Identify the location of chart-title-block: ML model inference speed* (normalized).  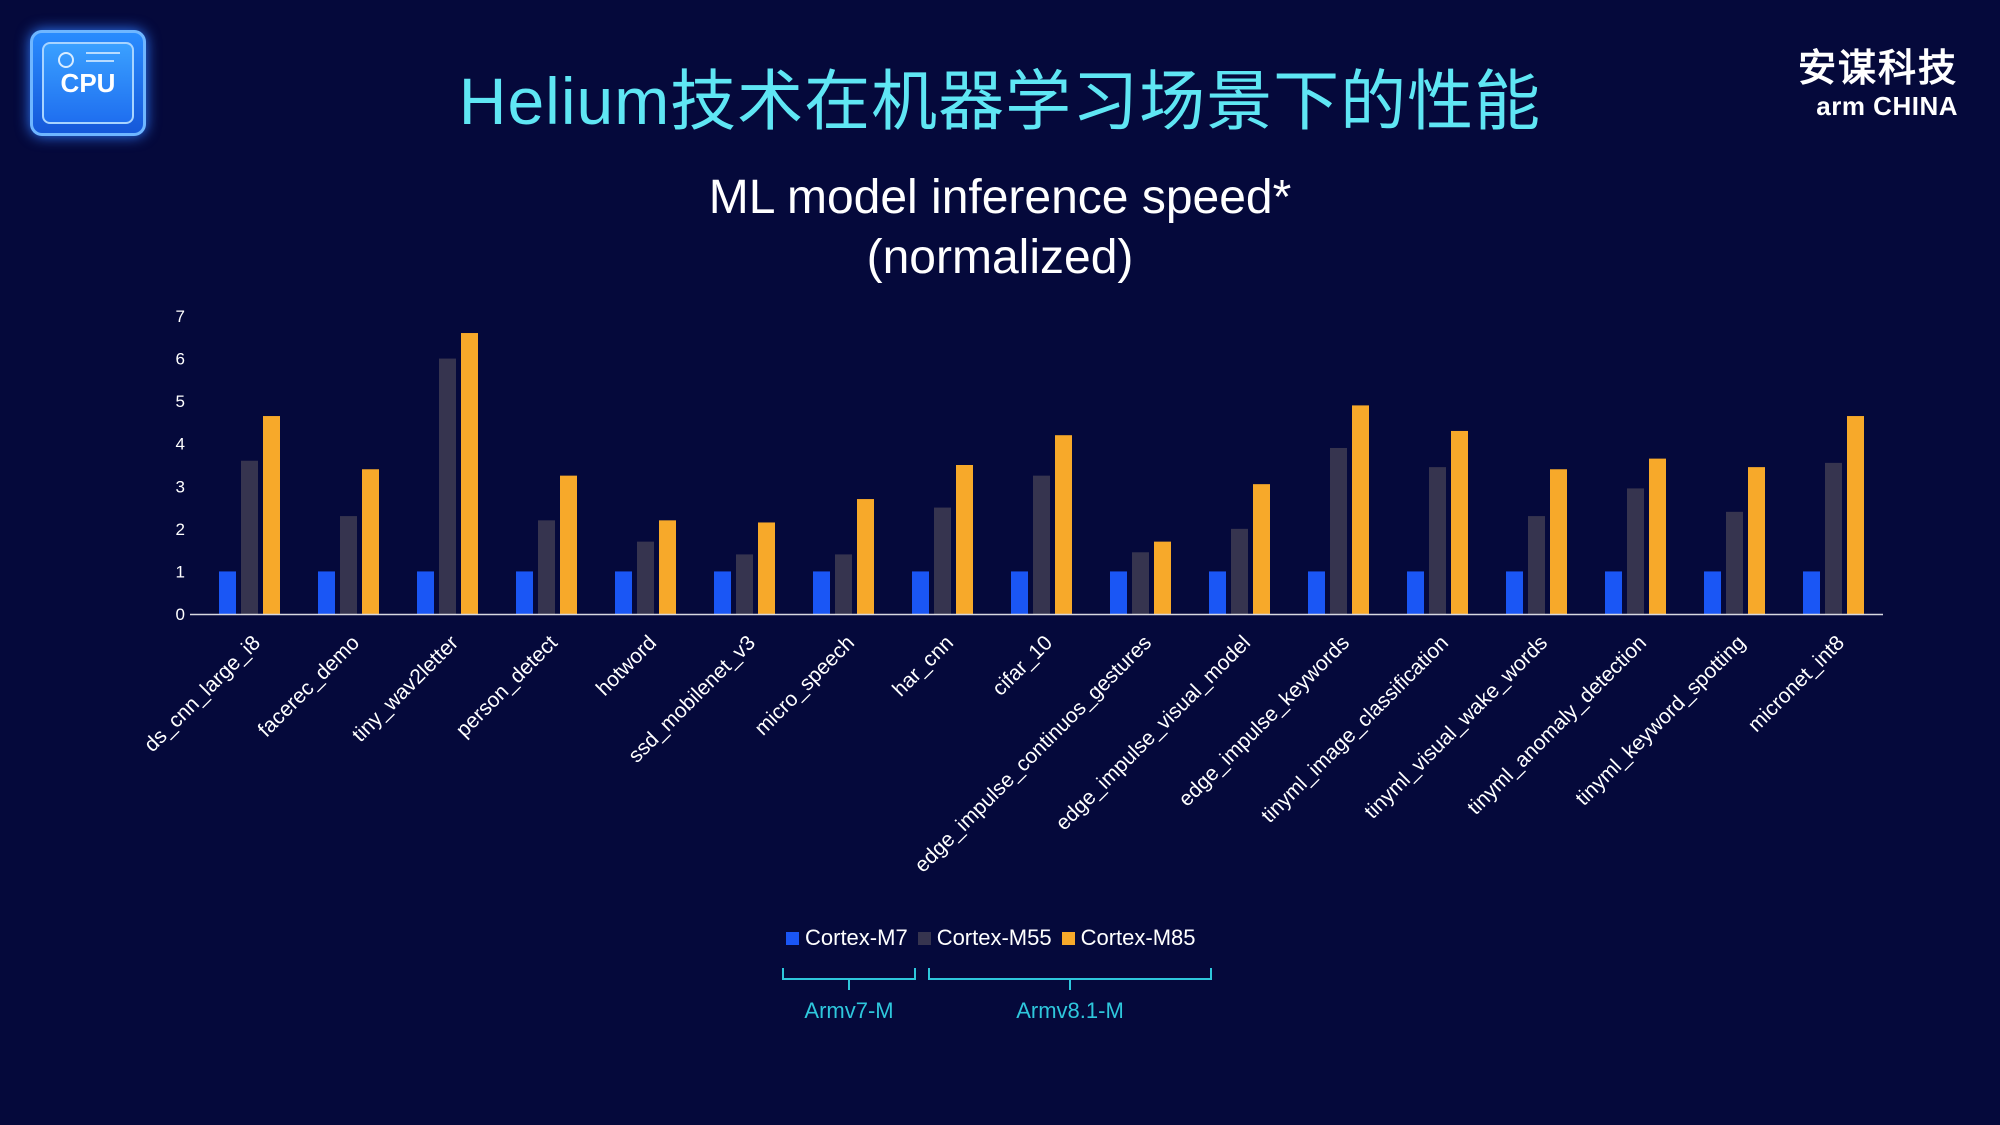
(1000, 228).